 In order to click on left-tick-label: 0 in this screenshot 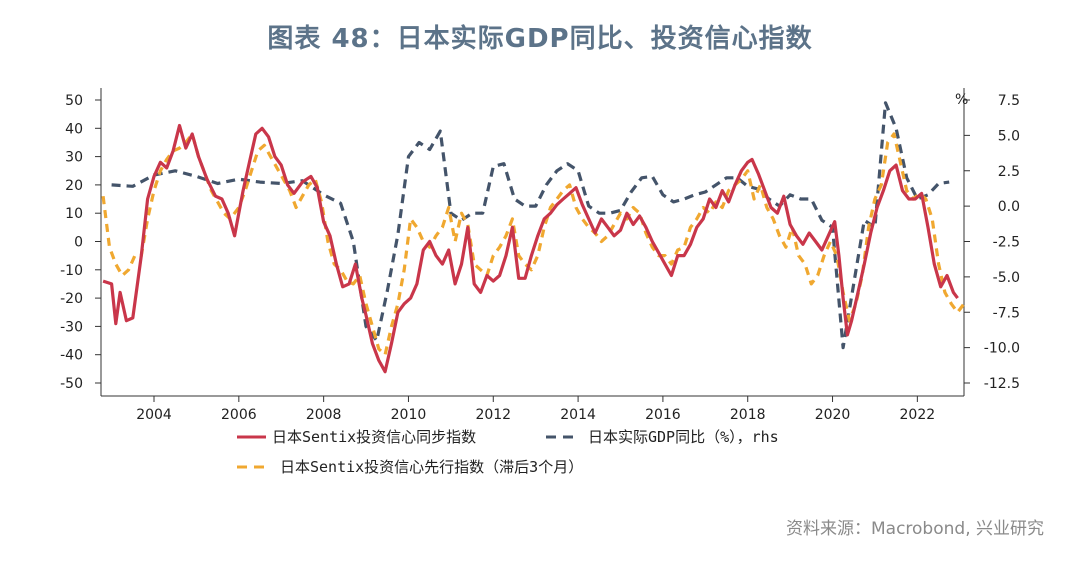, I will do `click(78, 243)`.